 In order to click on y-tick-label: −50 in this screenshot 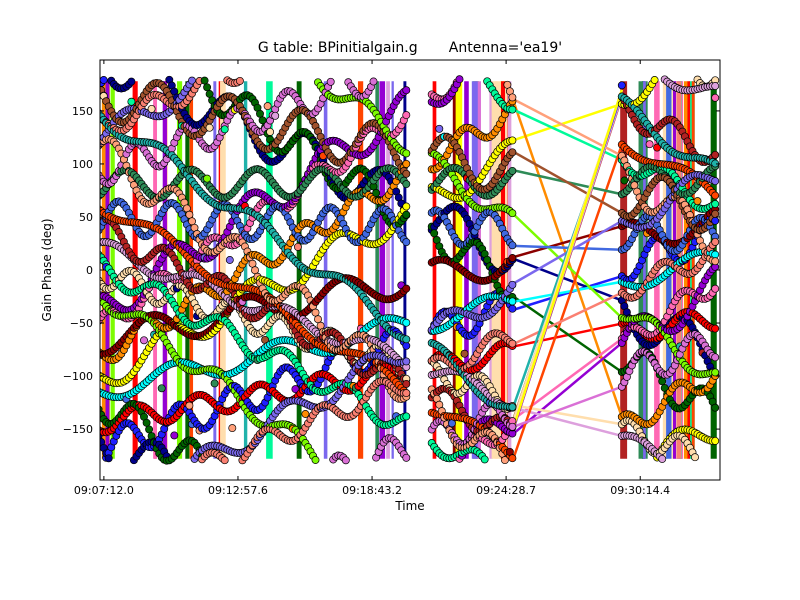, I will do `click(81, 323)`.